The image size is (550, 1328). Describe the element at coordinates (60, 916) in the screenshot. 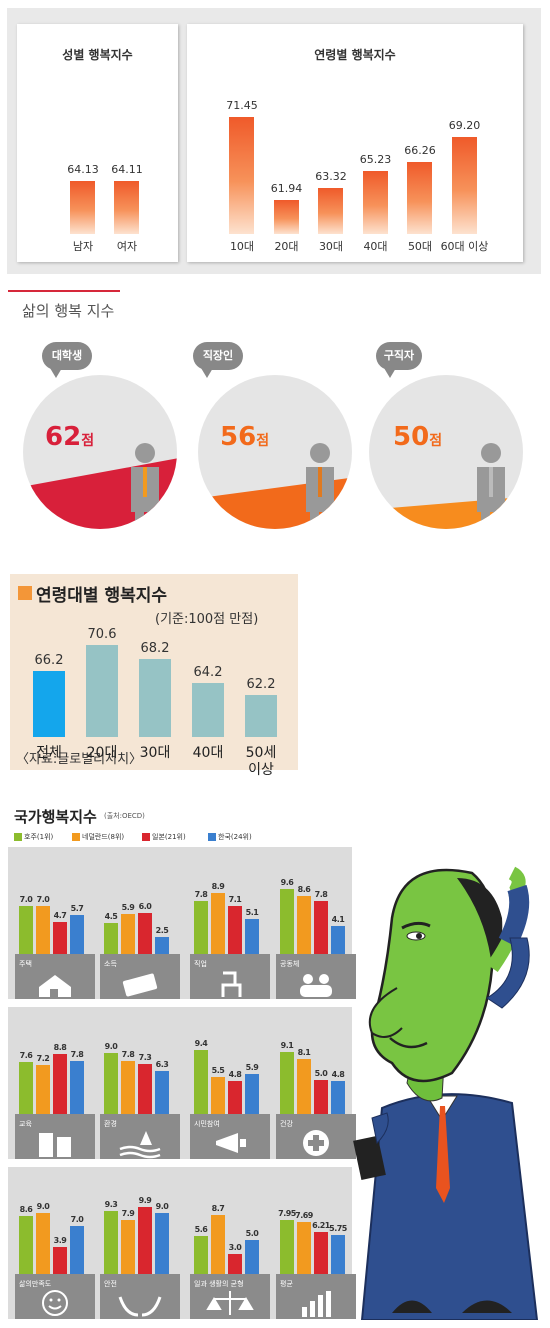

I see `data-label: 4.7` at that location.